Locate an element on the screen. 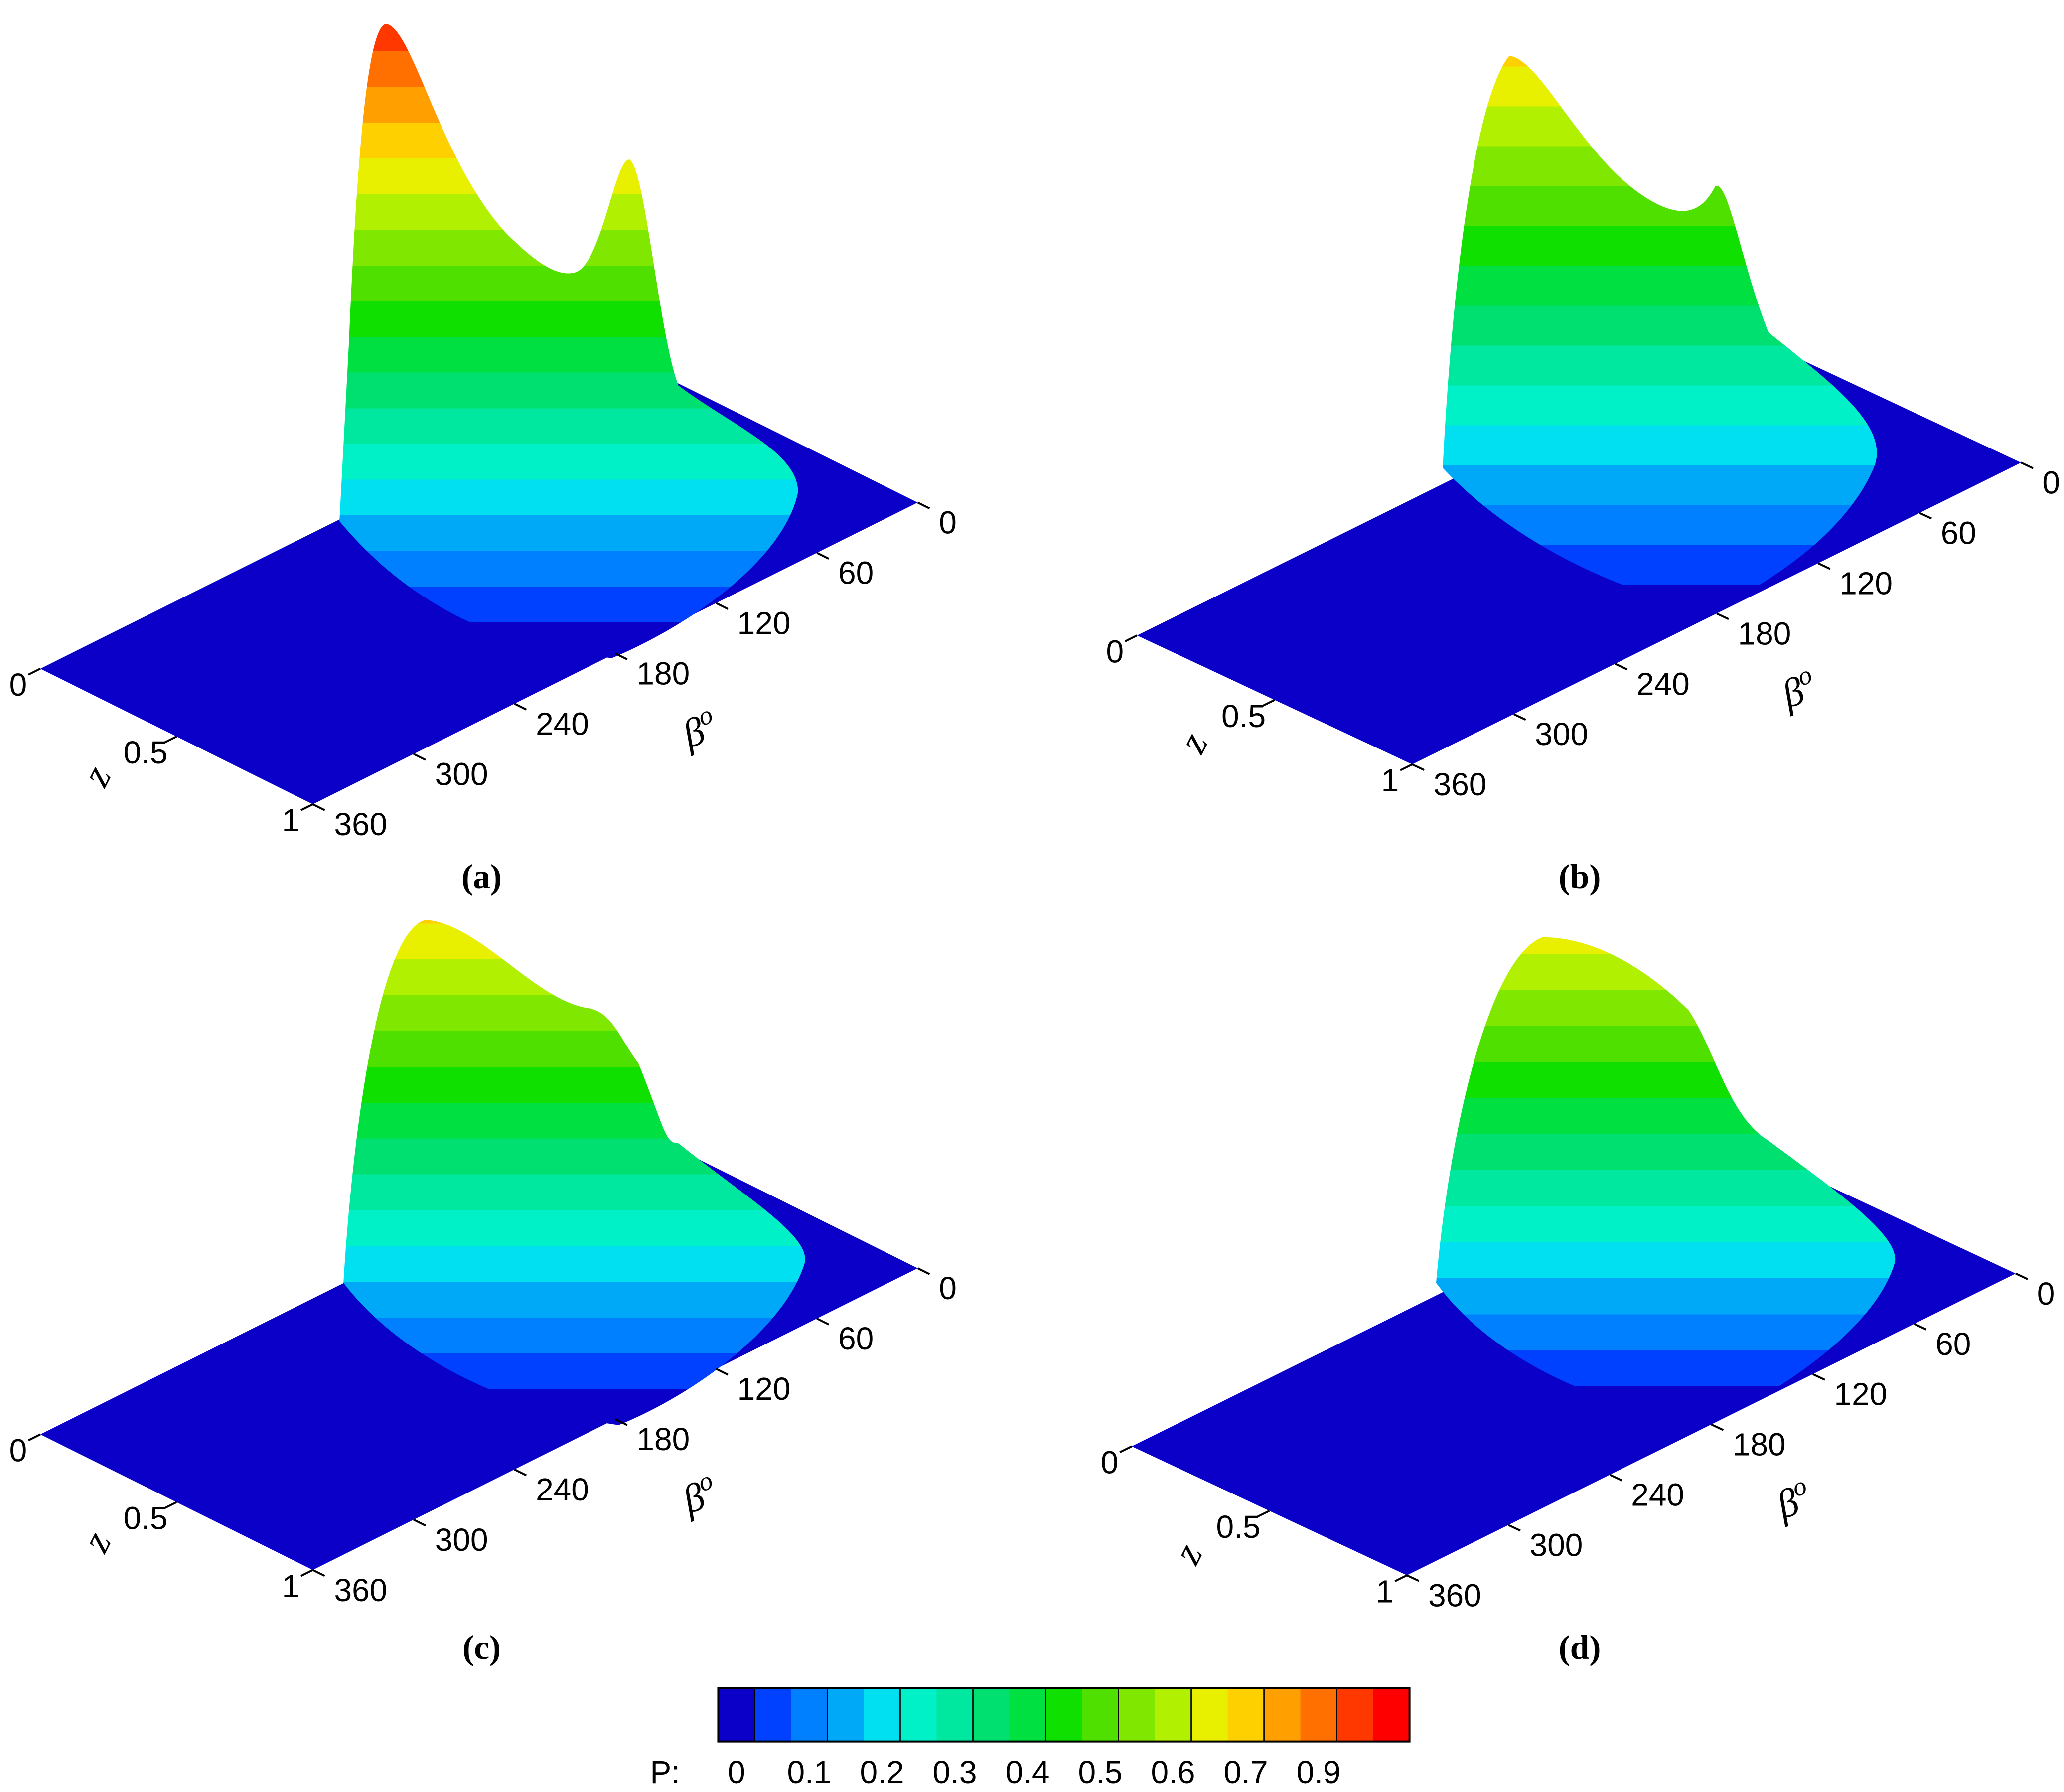 Image resolution: width=2064 pixels, height=1792 pixels. colorbar-tick-label: 0 is located at coordinates (736, 1772).